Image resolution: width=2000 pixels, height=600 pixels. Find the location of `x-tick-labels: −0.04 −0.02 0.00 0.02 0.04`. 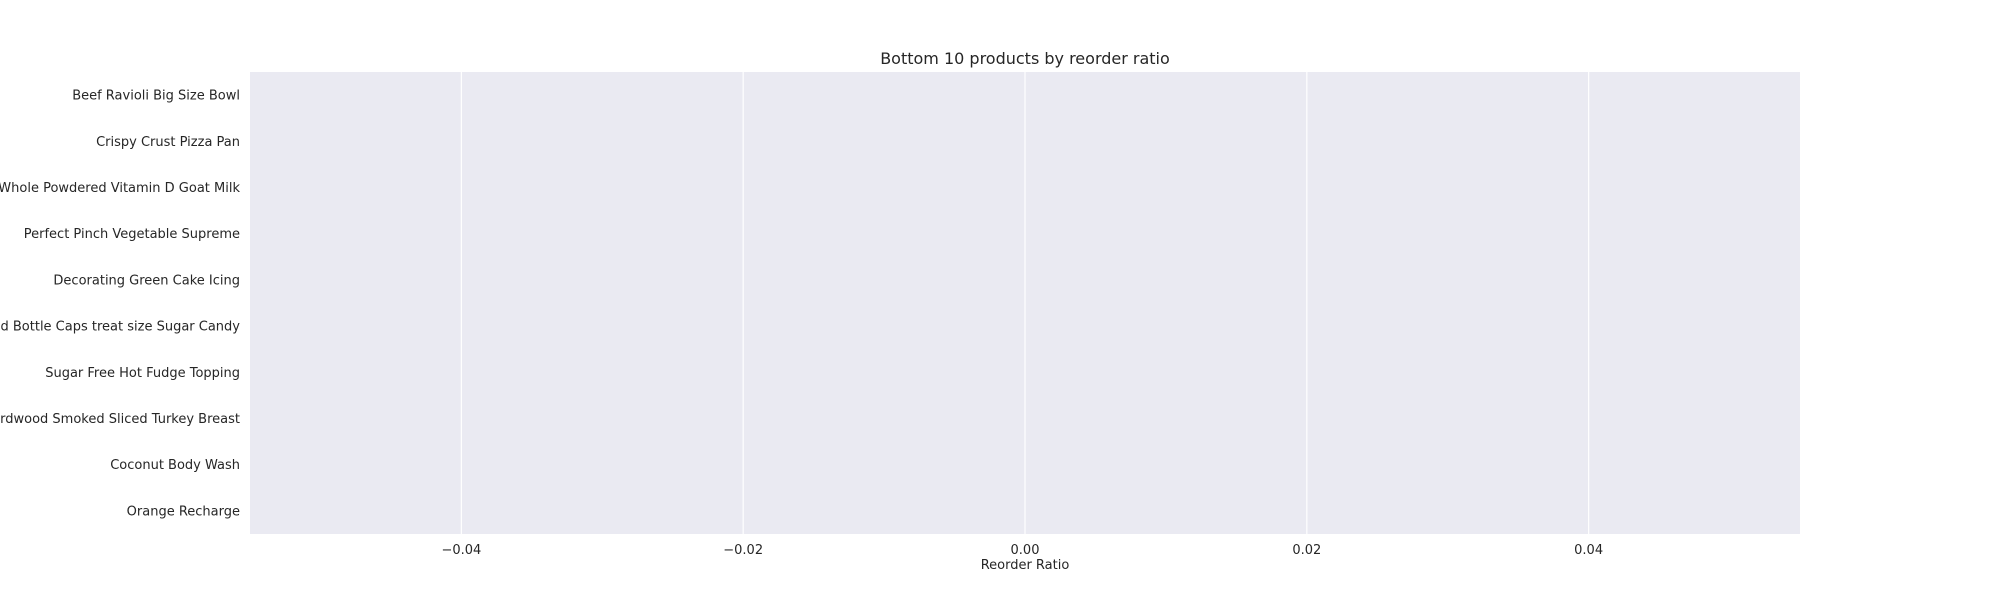

x-tick-labels: −0.04 −0.02 0.00 0.02 0.04 is located at coordinates (1022, 550).